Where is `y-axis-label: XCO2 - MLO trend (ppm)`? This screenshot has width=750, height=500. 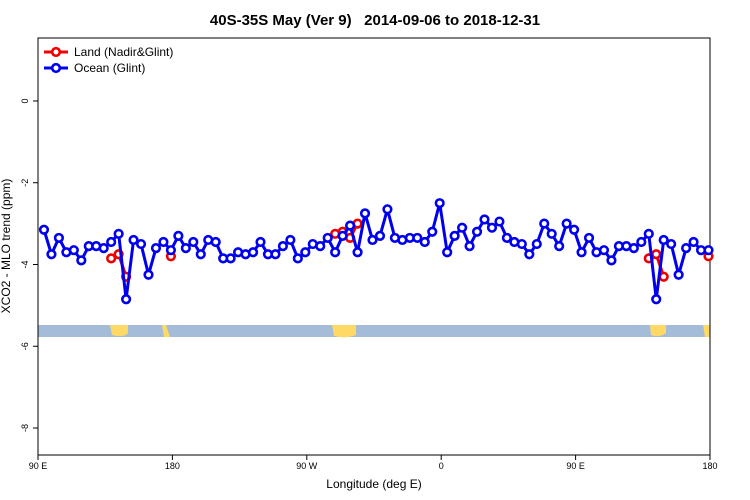
y-axis-label: XCO2 - MLO trend (ppm) is located at coordinates (6, 246).